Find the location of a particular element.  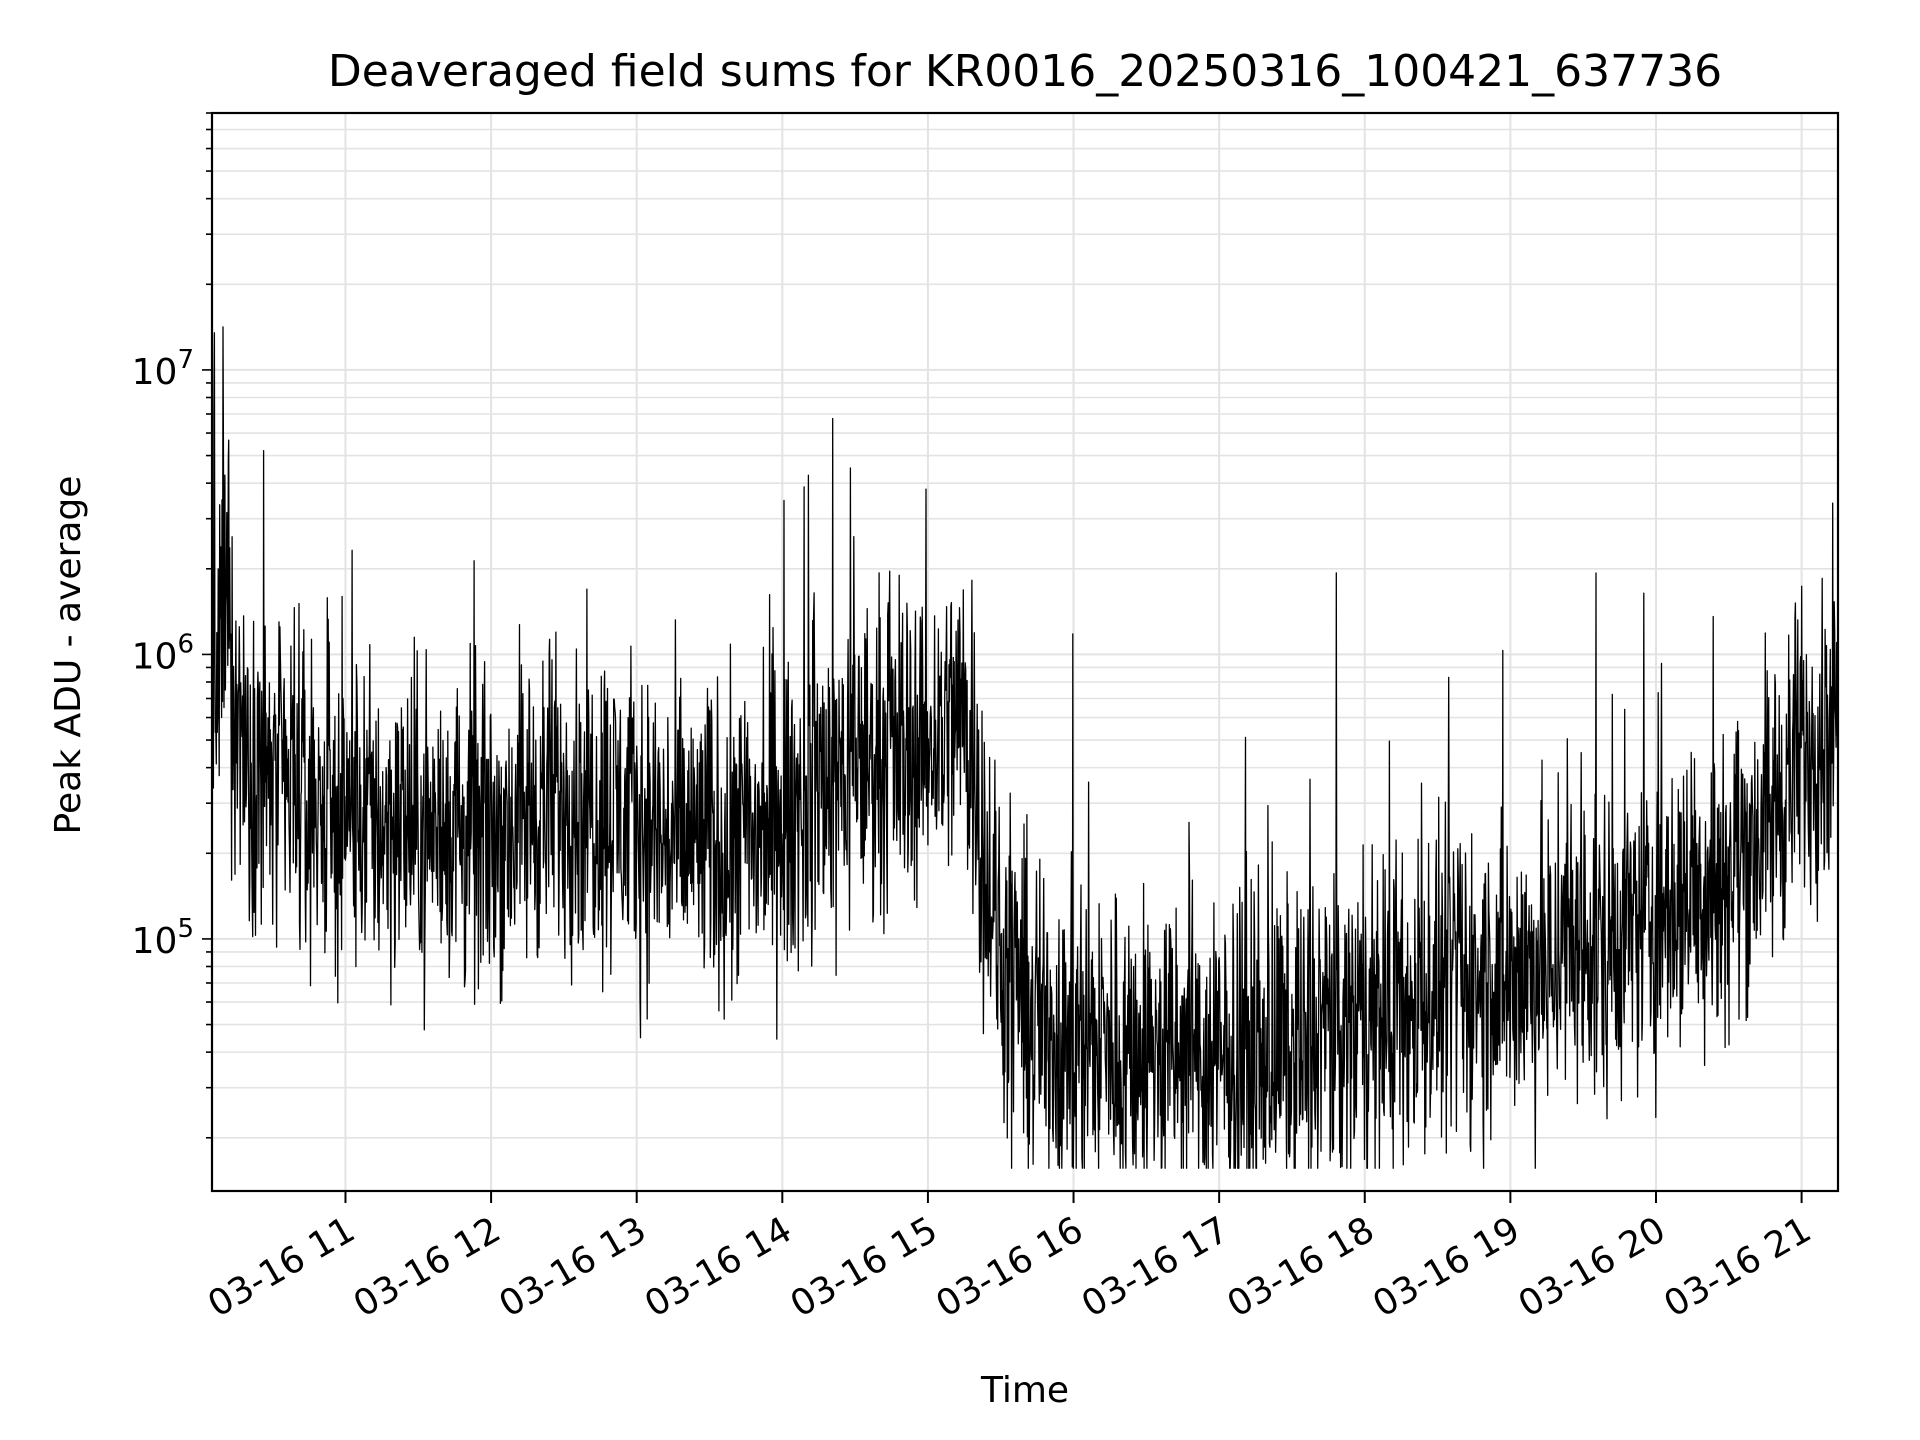

x-axis-label: Time is located at coordinates (1024, 1390).